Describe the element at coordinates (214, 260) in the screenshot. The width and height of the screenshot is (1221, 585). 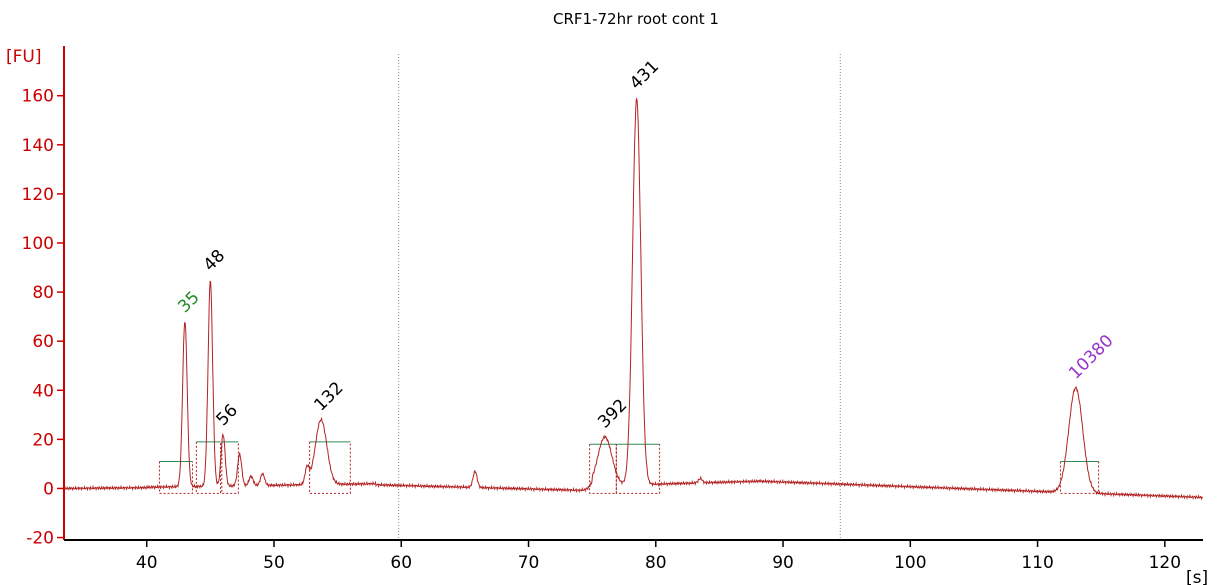
I see `peak-label-48: 48` at that location.